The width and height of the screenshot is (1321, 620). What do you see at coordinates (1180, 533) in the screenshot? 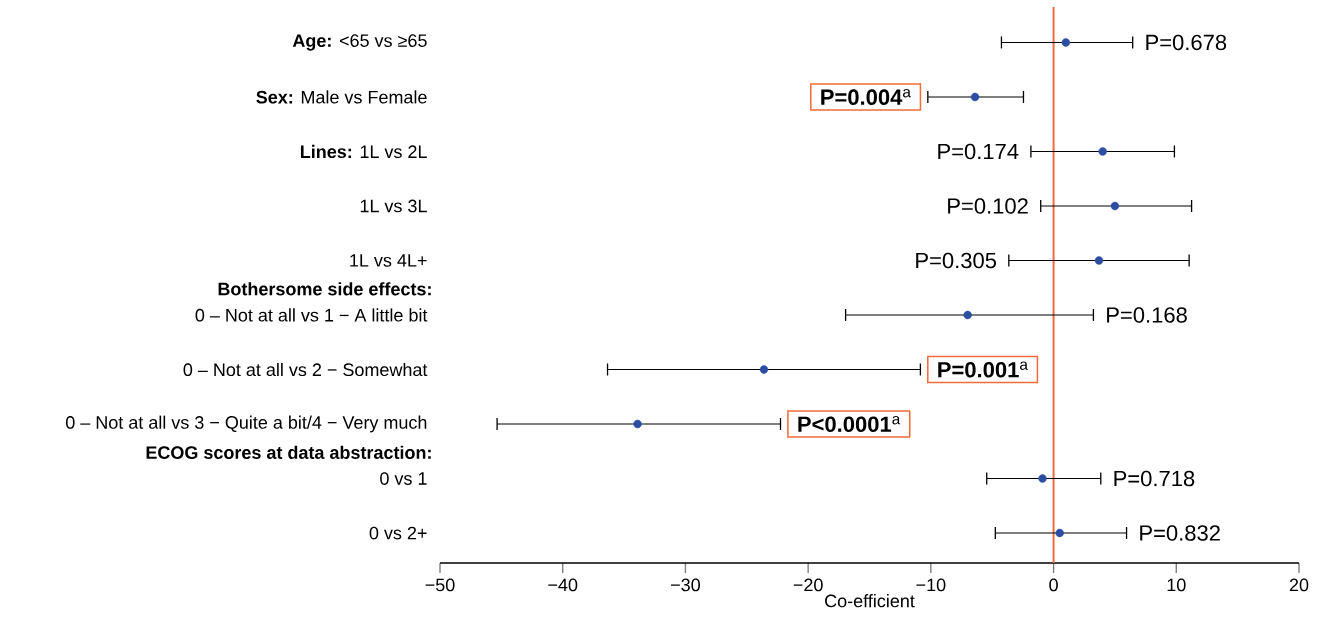
I see `annotation: P=0.832` at bounding box center [1180, 533].